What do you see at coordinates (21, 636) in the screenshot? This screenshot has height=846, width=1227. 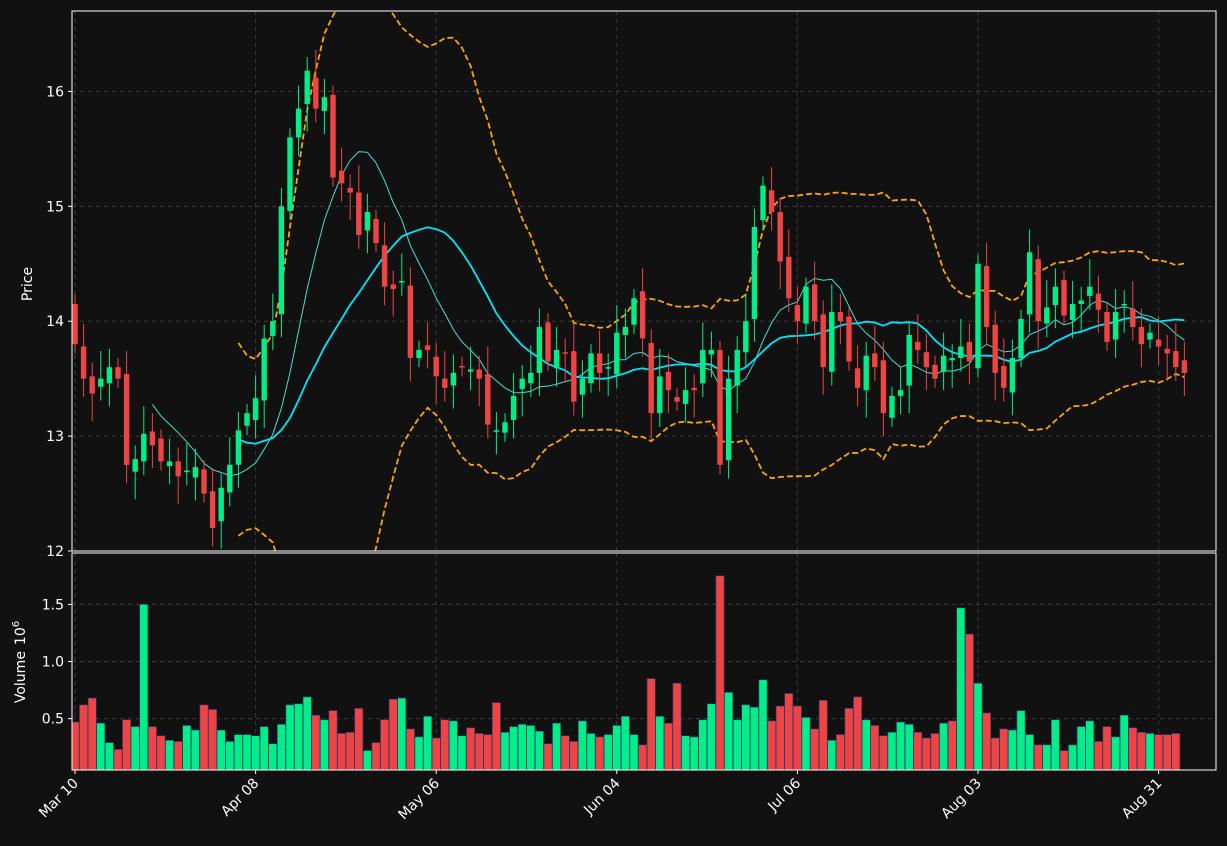 I see `volume-axis-exponent-base: 10` at bounding box center [21, 636].